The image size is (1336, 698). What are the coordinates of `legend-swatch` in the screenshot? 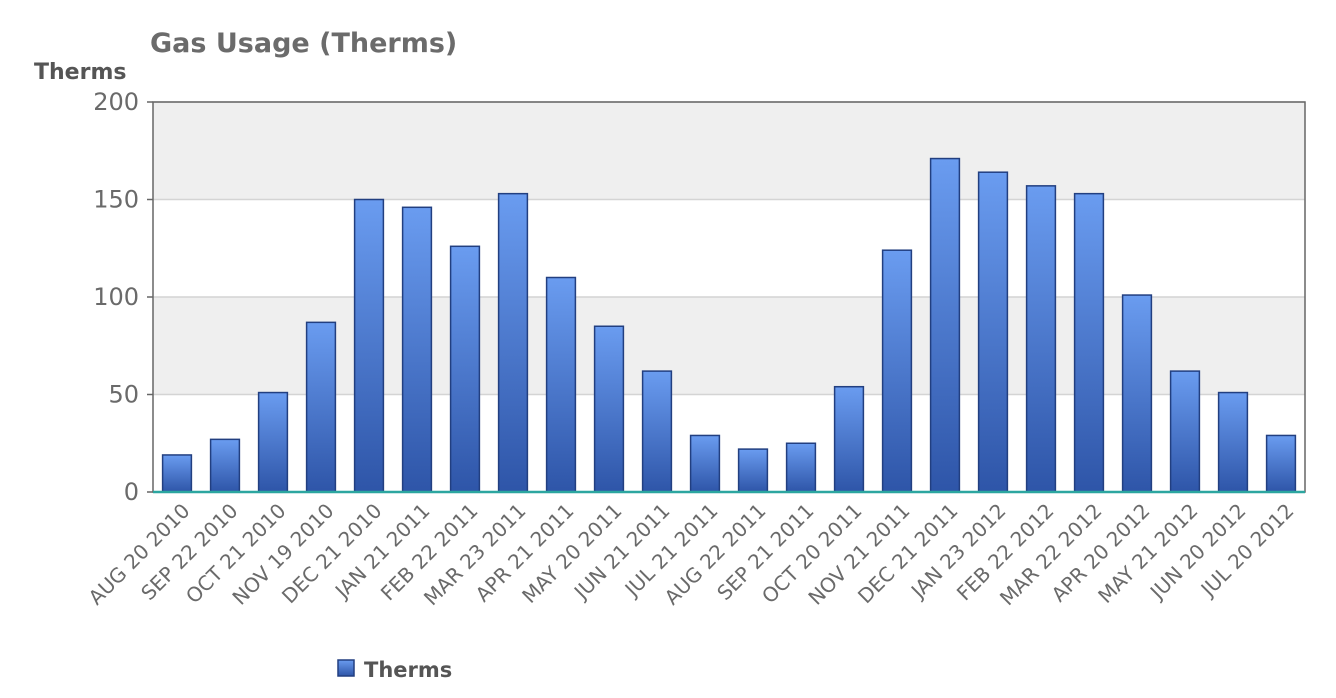 It's located at (346, 668).